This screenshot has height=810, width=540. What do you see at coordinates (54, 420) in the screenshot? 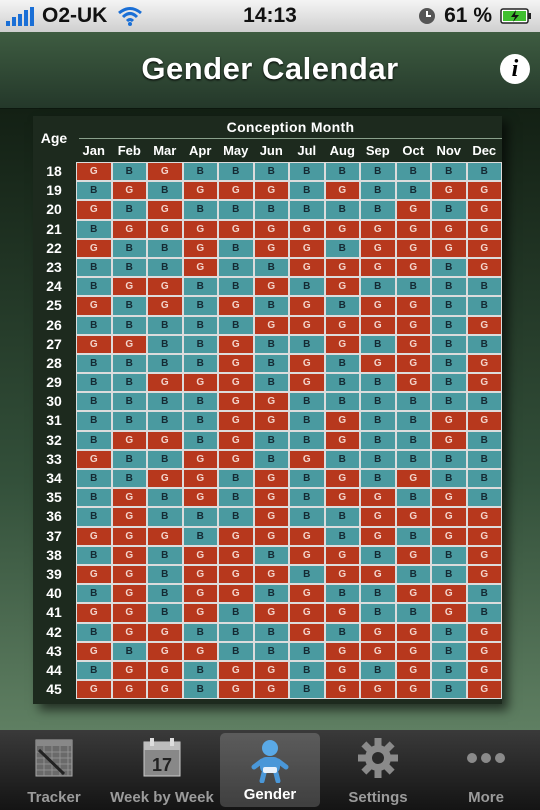
I see `age-label: 31` at bounding box center [54, 420].